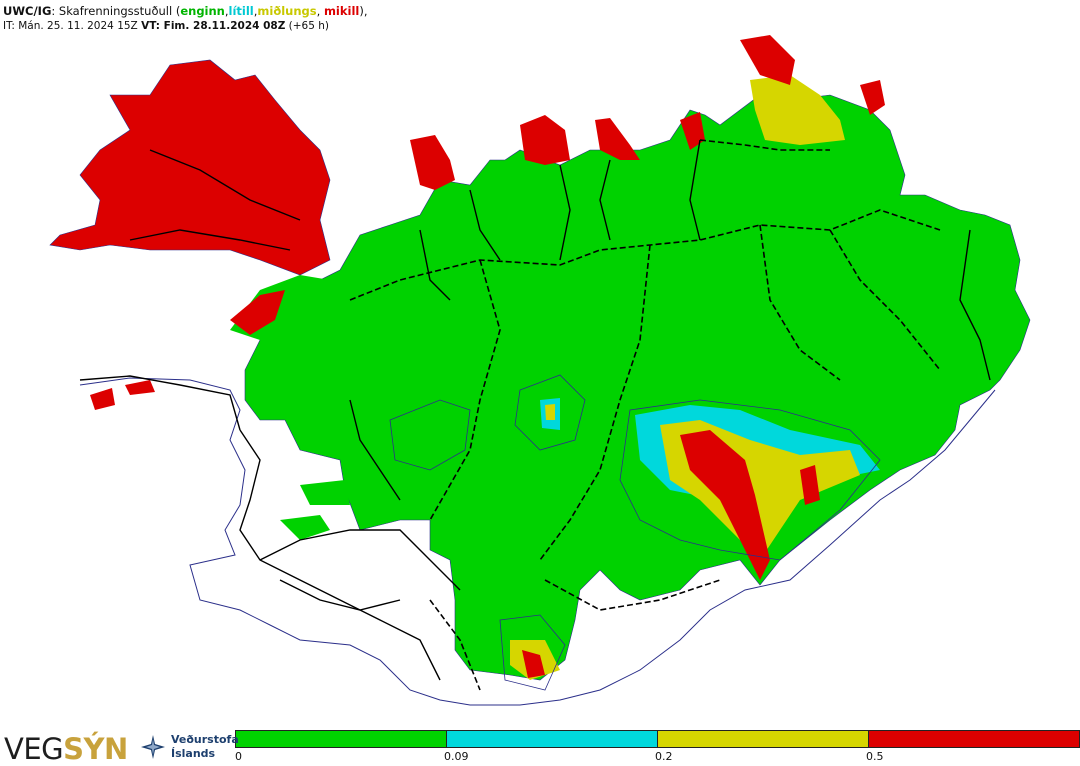 This screenshot has height=766, width=1080. What do you see at coordinates (190, 167) in the screenshot?
I see `zone-high-westfjords` at bounding box center [190, 167].